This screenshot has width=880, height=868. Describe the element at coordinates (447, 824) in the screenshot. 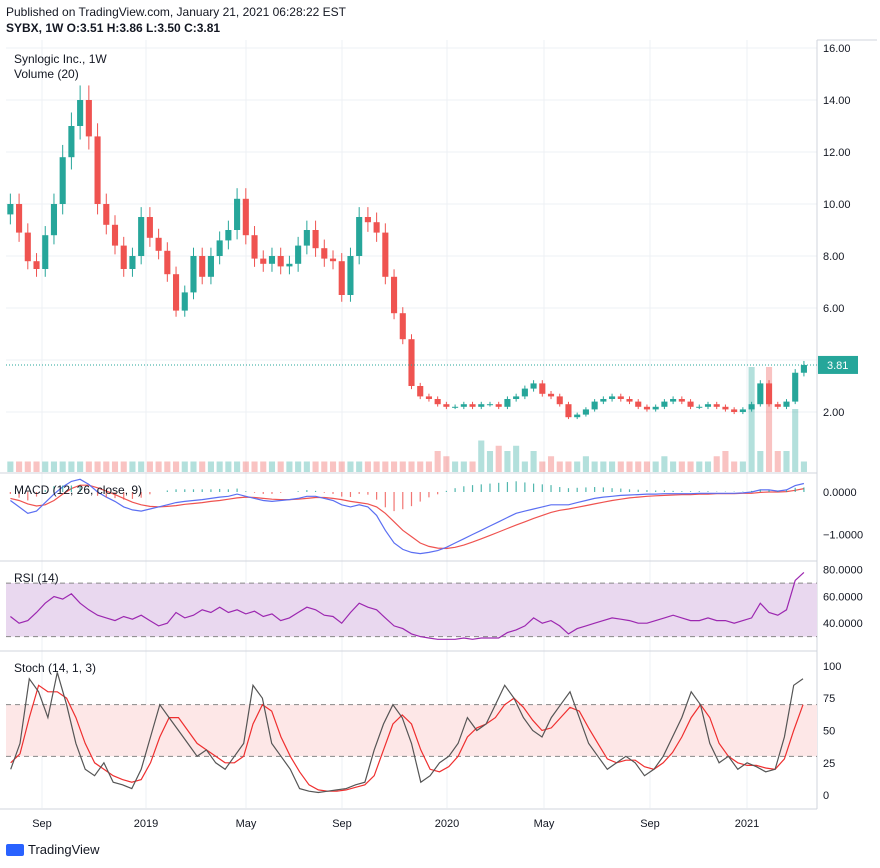

I see `x-tick-label: 2020` at that location.